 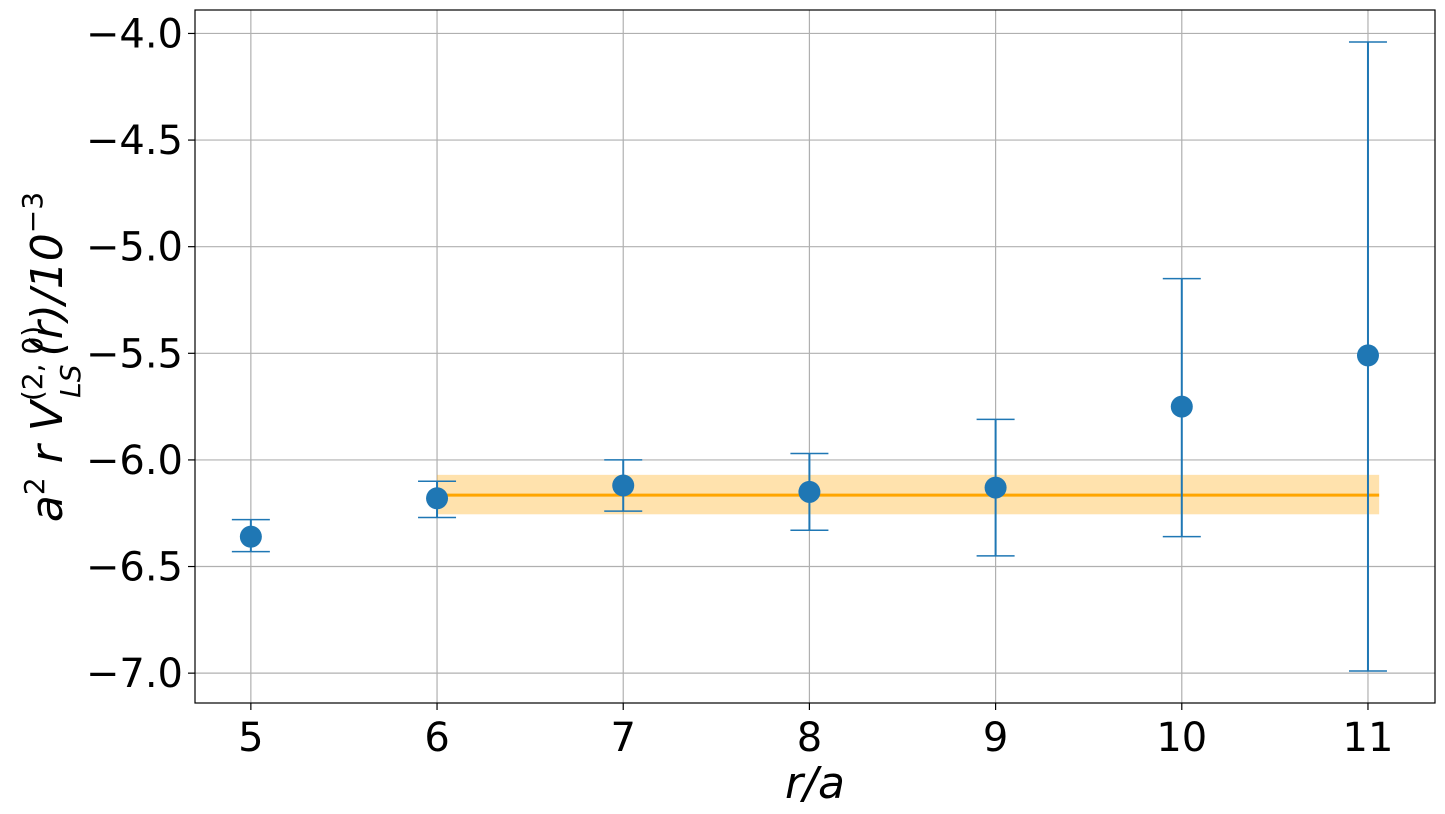 What do you see at coordinates (34, 486) in the screenshot?
I see `y-label-prefix-sup: 2` at bounding box center [34, 486].